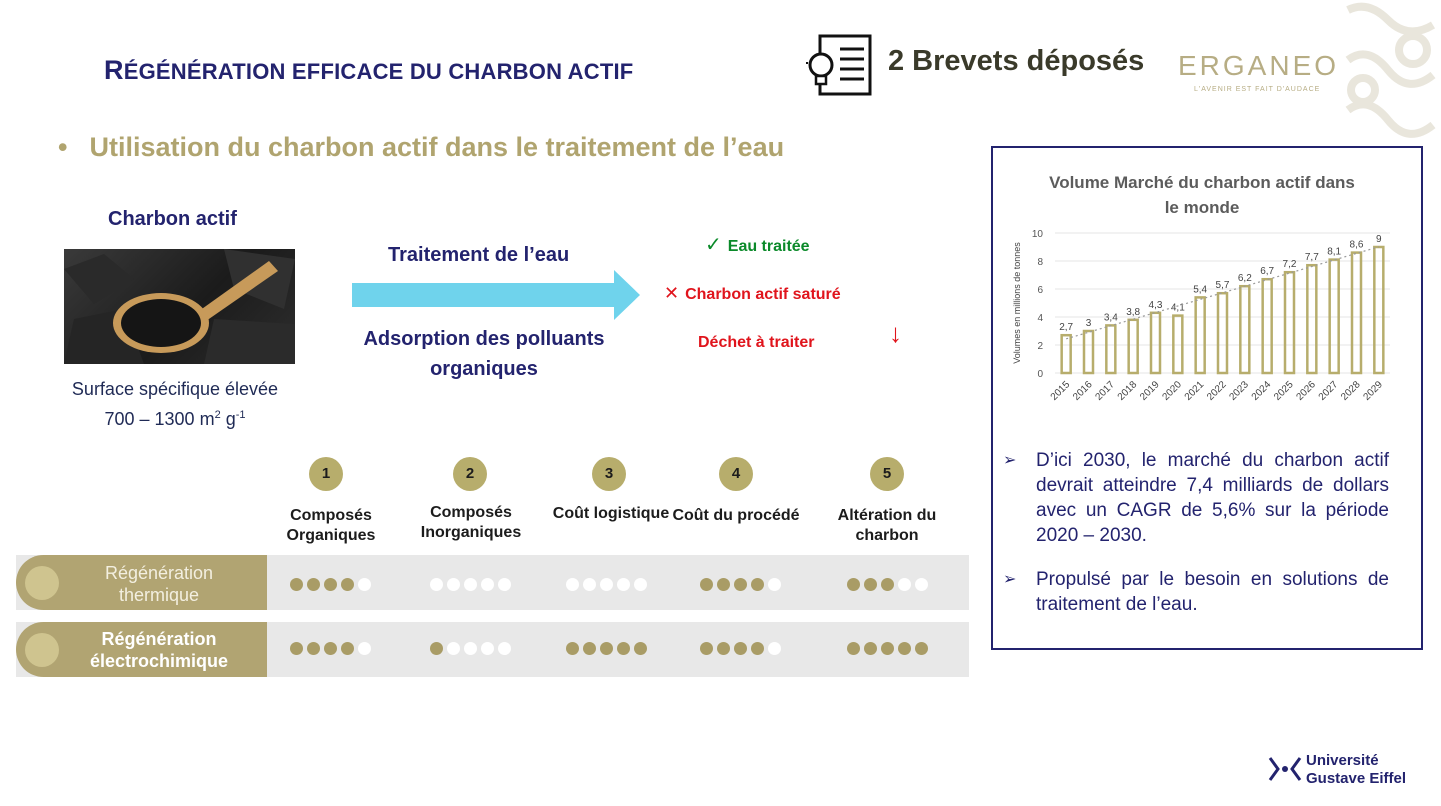  Describe the element at coordinates (1128, 391) in the screenshot. I see `x-tick-label: 2018` at that location.